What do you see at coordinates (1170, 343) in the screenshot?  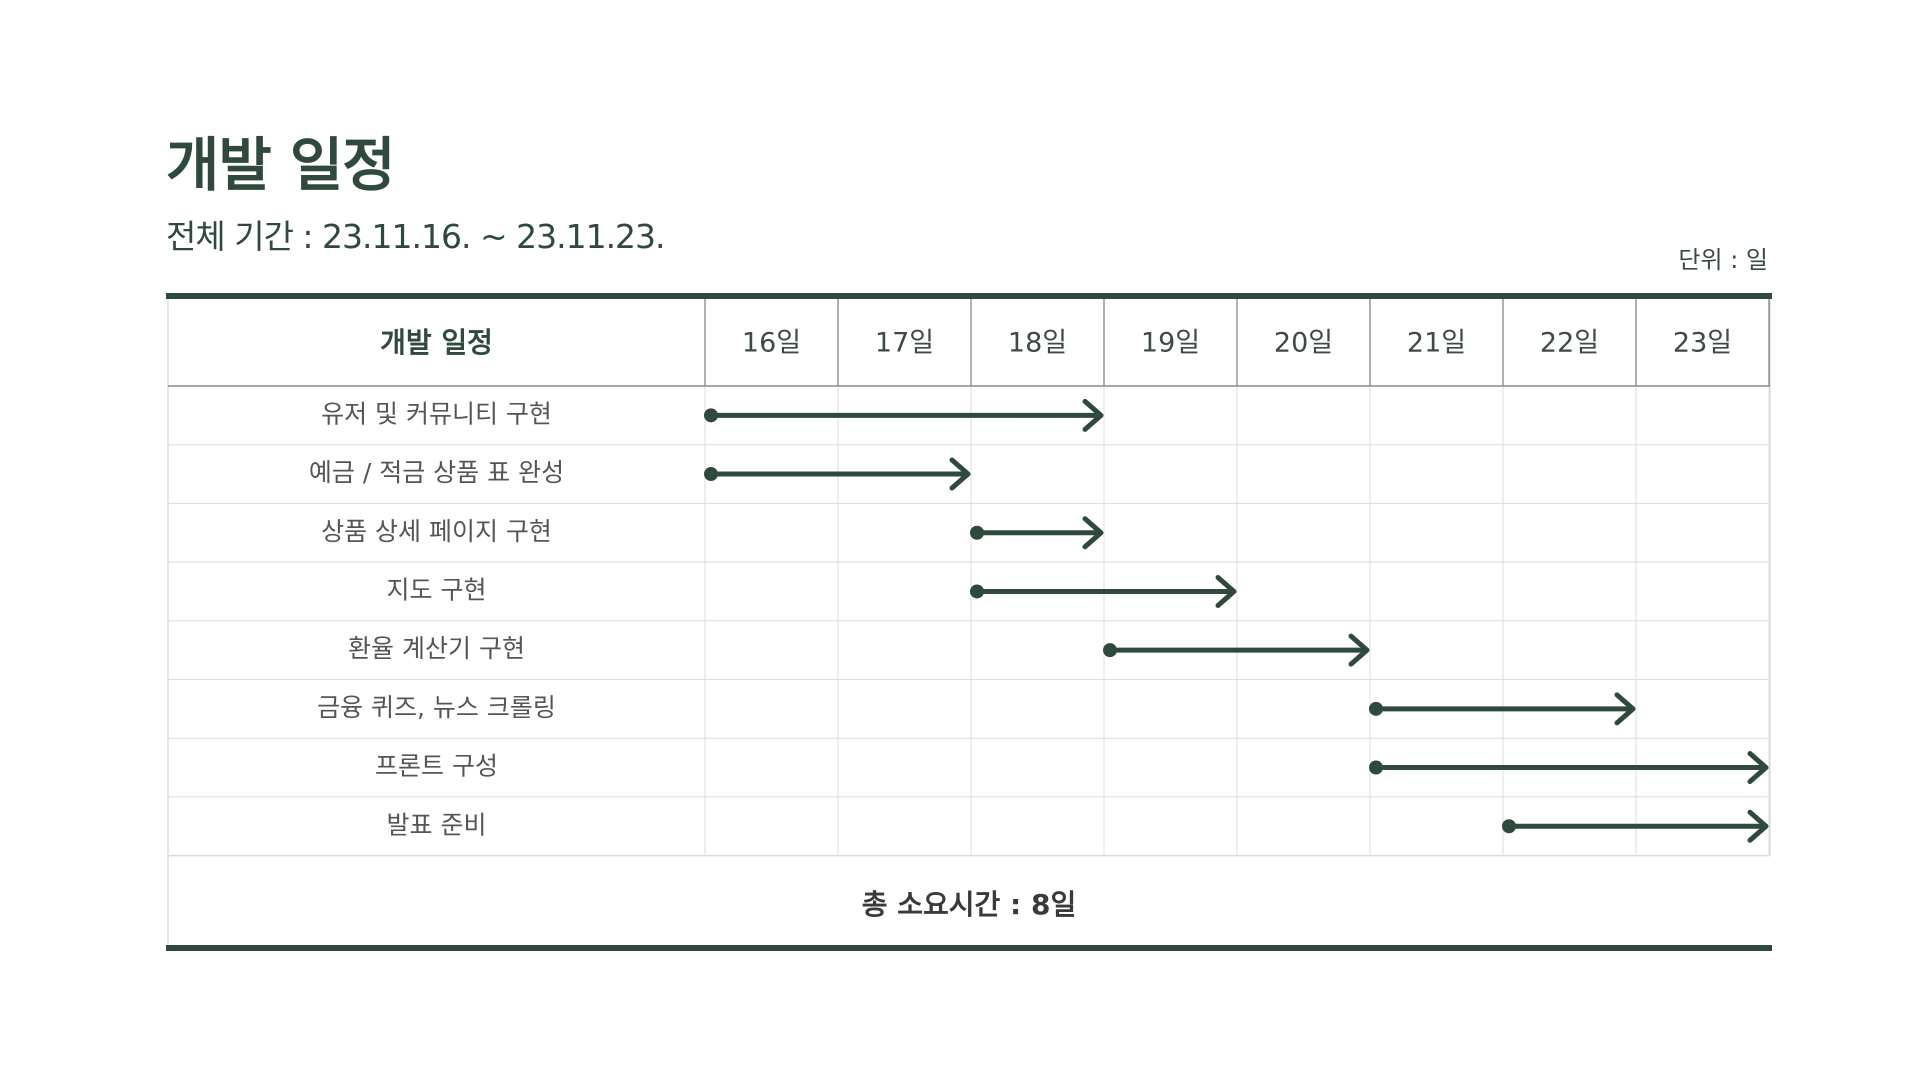 I see `header-day-label: 19일` at bounding box center [1170, 343].